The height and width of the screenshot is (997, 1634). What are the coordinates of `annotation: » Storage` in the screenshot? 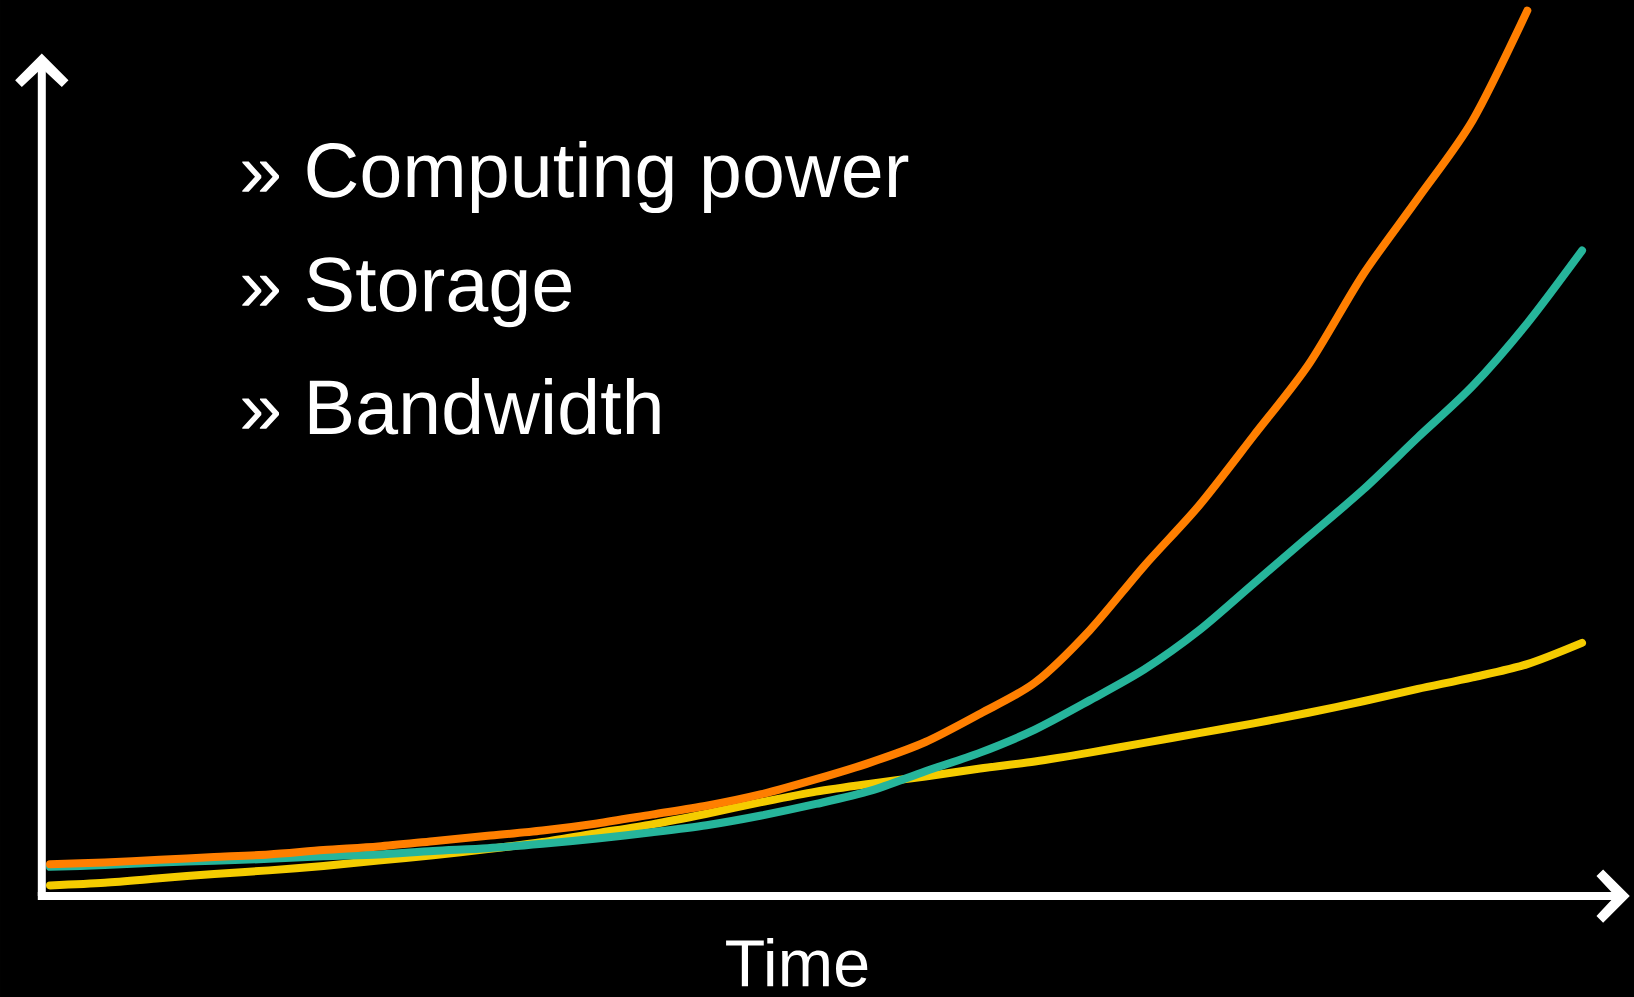 It's located at (406, 292).